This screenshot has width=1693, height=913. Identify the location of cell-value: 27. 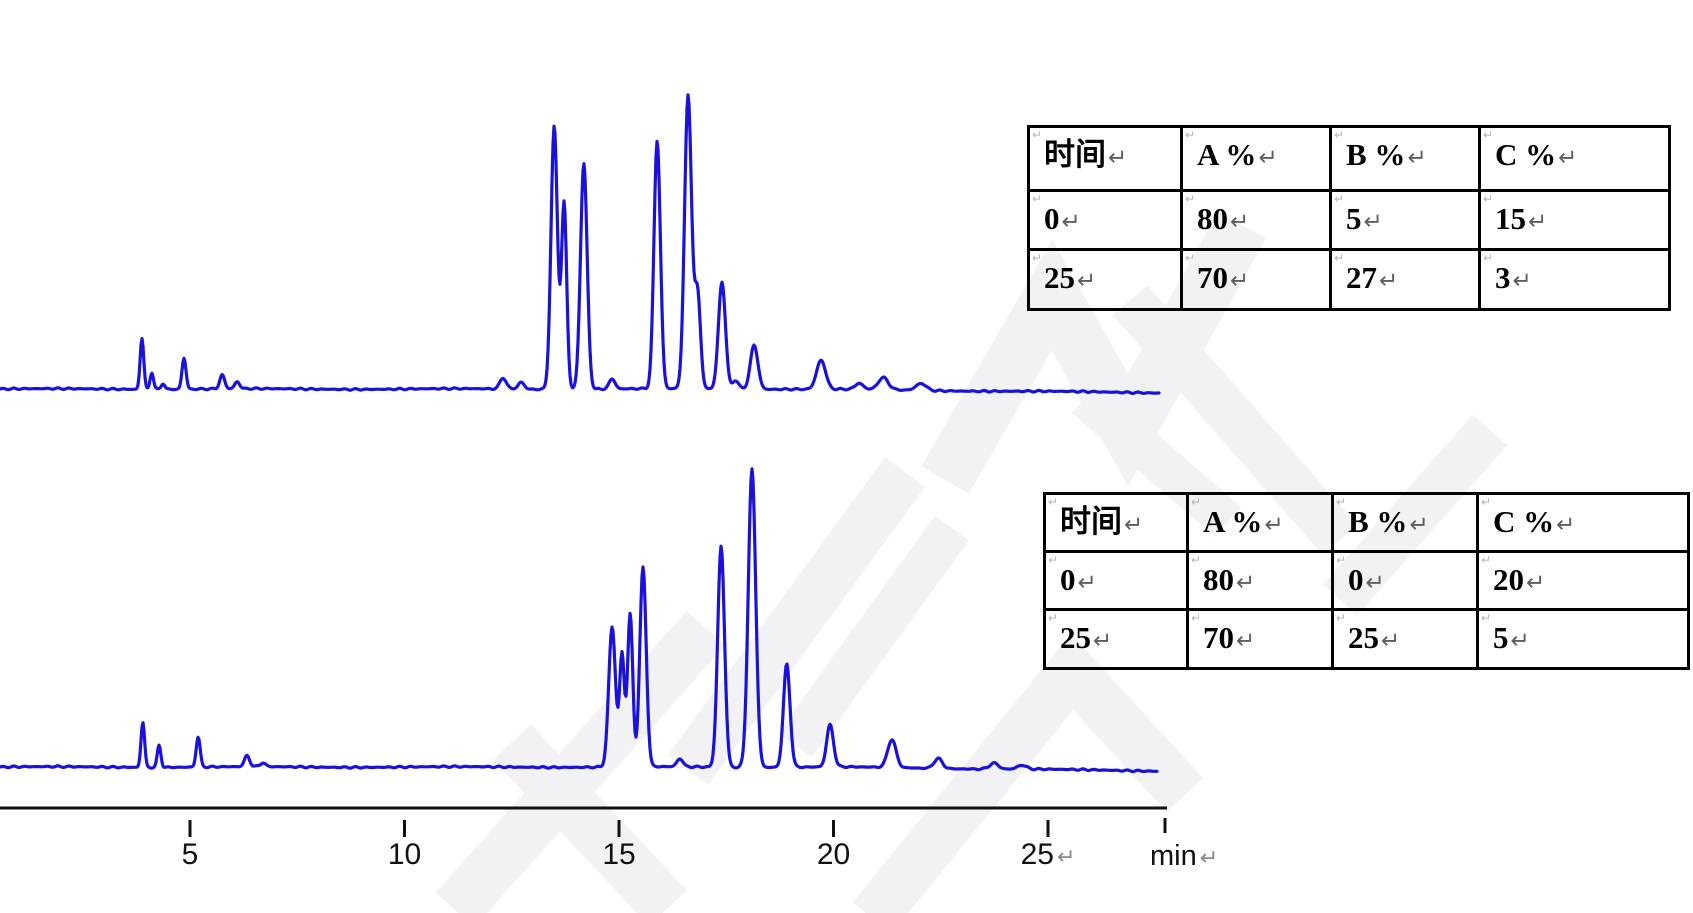
(1361, 277).